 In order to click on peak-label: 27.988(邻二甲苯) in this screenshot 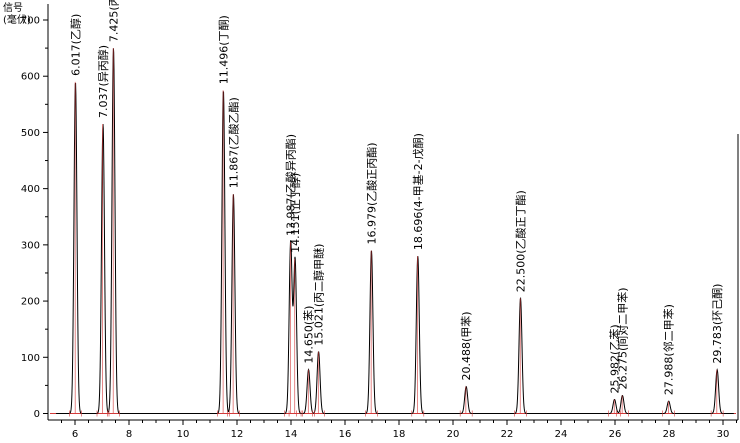, I will do `click(669, 349)`.